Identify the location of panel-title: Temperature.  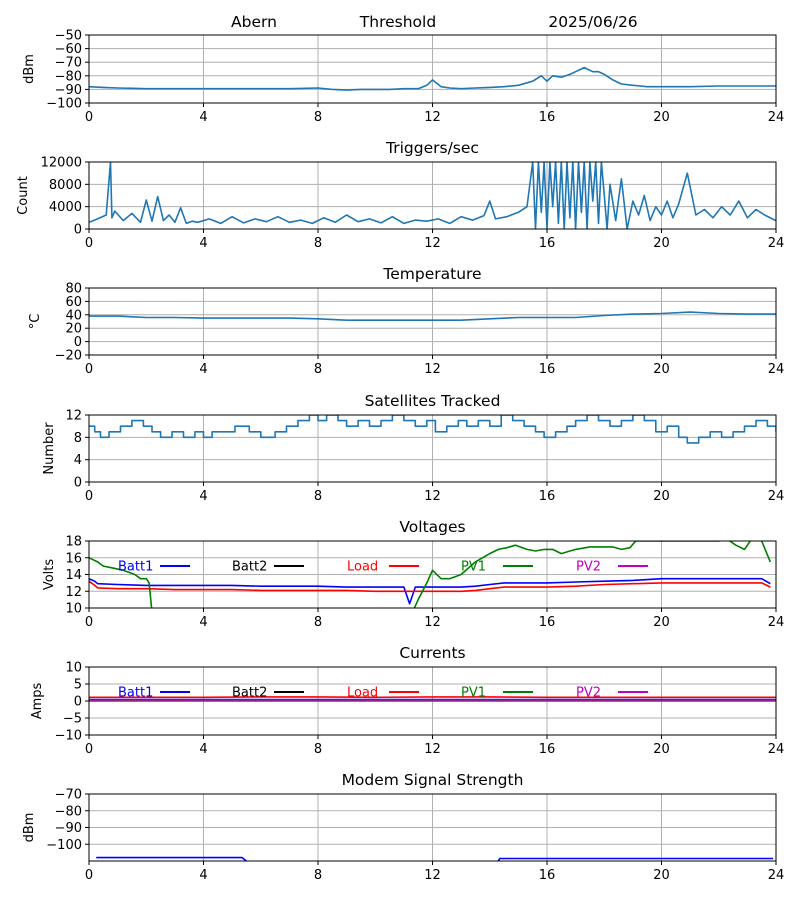
(431, 274).